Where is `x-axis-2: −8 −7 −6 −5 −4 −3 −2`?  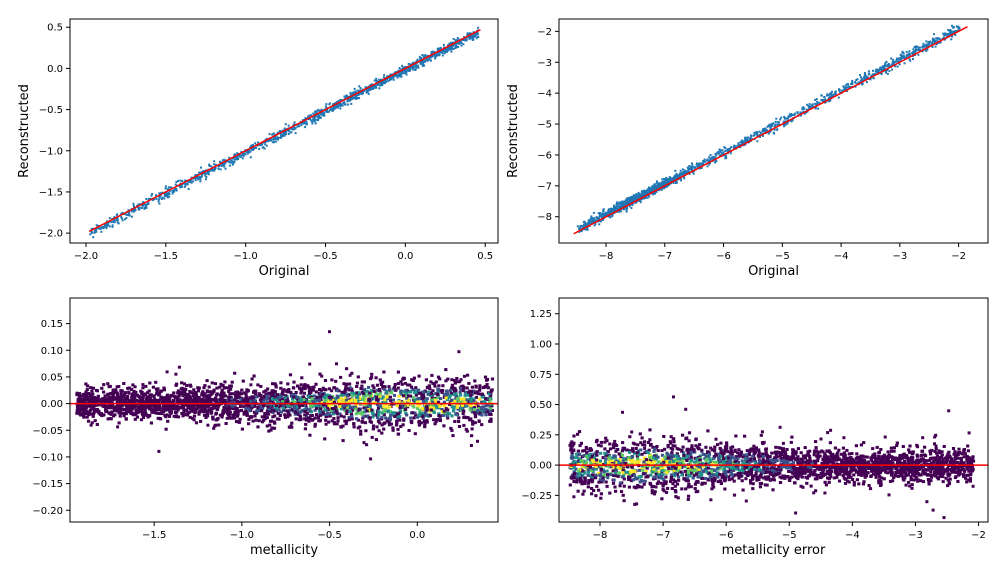 x-axis-2: −8 −7 −6 −5 −4 −3 −2 is located at coordinates (782, 252).